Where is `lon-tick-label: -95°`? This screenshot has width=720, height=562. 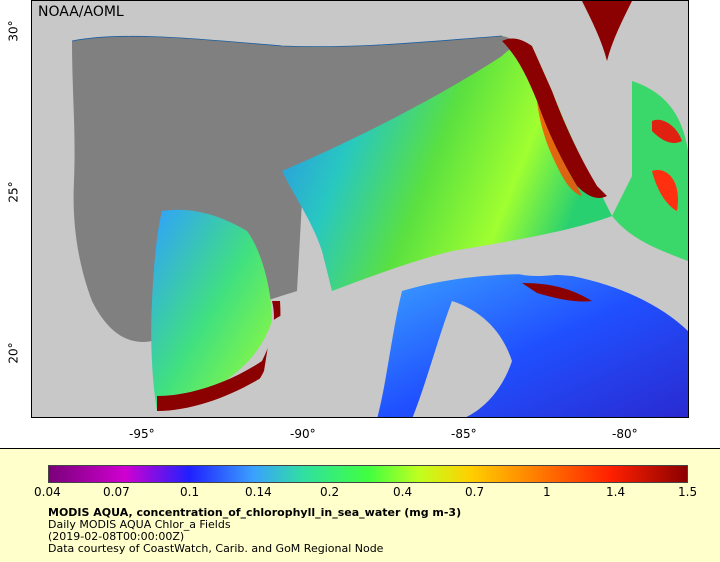
lon-tick-label: -95° is located at coordinates (142, 434).